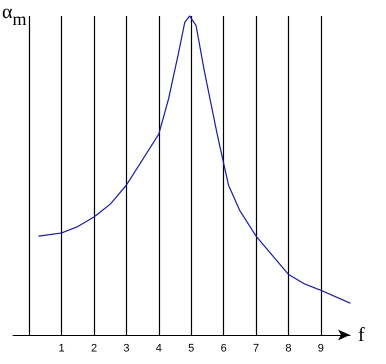  I want to click on x-tick-label: 9, so click(321, 348).